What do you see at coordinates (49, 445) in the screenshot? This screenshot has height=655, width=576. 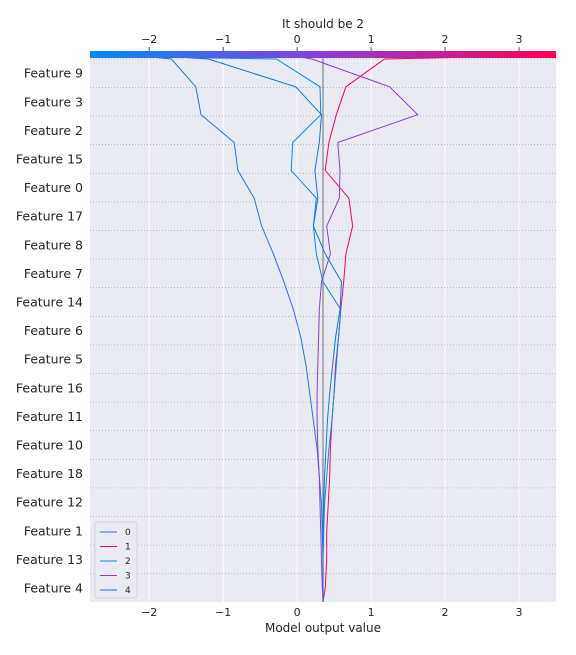 I see `feature-label: Feature 10` at bounding box center [49, 445].